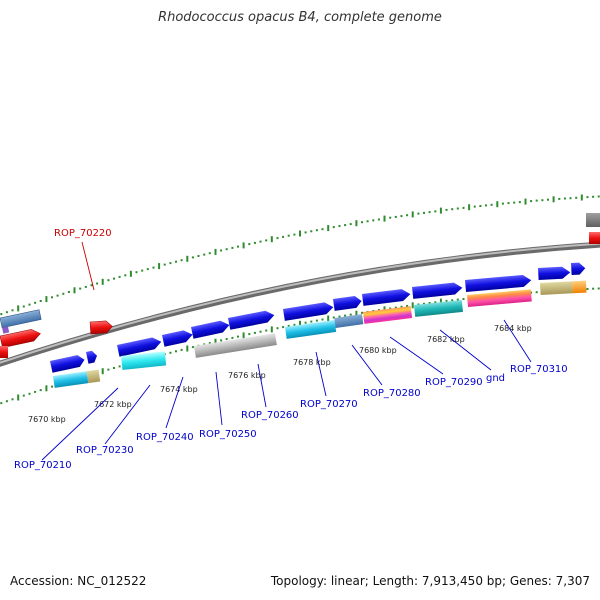 The height and width of the screenshot is (600, 600). I want to click on gene-label: ROP_70250, so click(228, 434).